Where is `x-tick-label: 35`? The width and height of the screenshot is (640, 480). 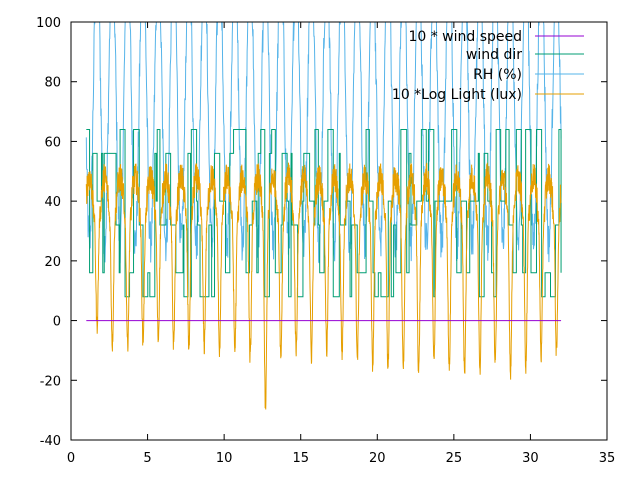
x-tick-label: 35 is located at coordinates (607, 458).